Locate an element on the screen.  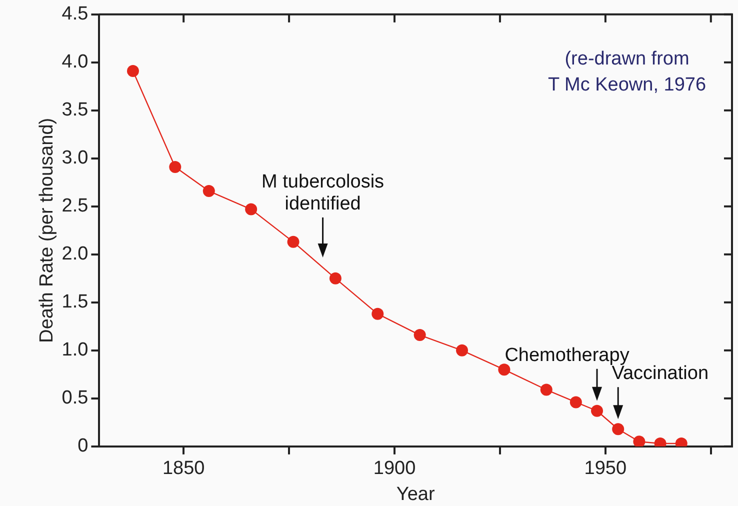
y-axis-title: Death Rate (per thousand) is located at coordinates (47, 230).